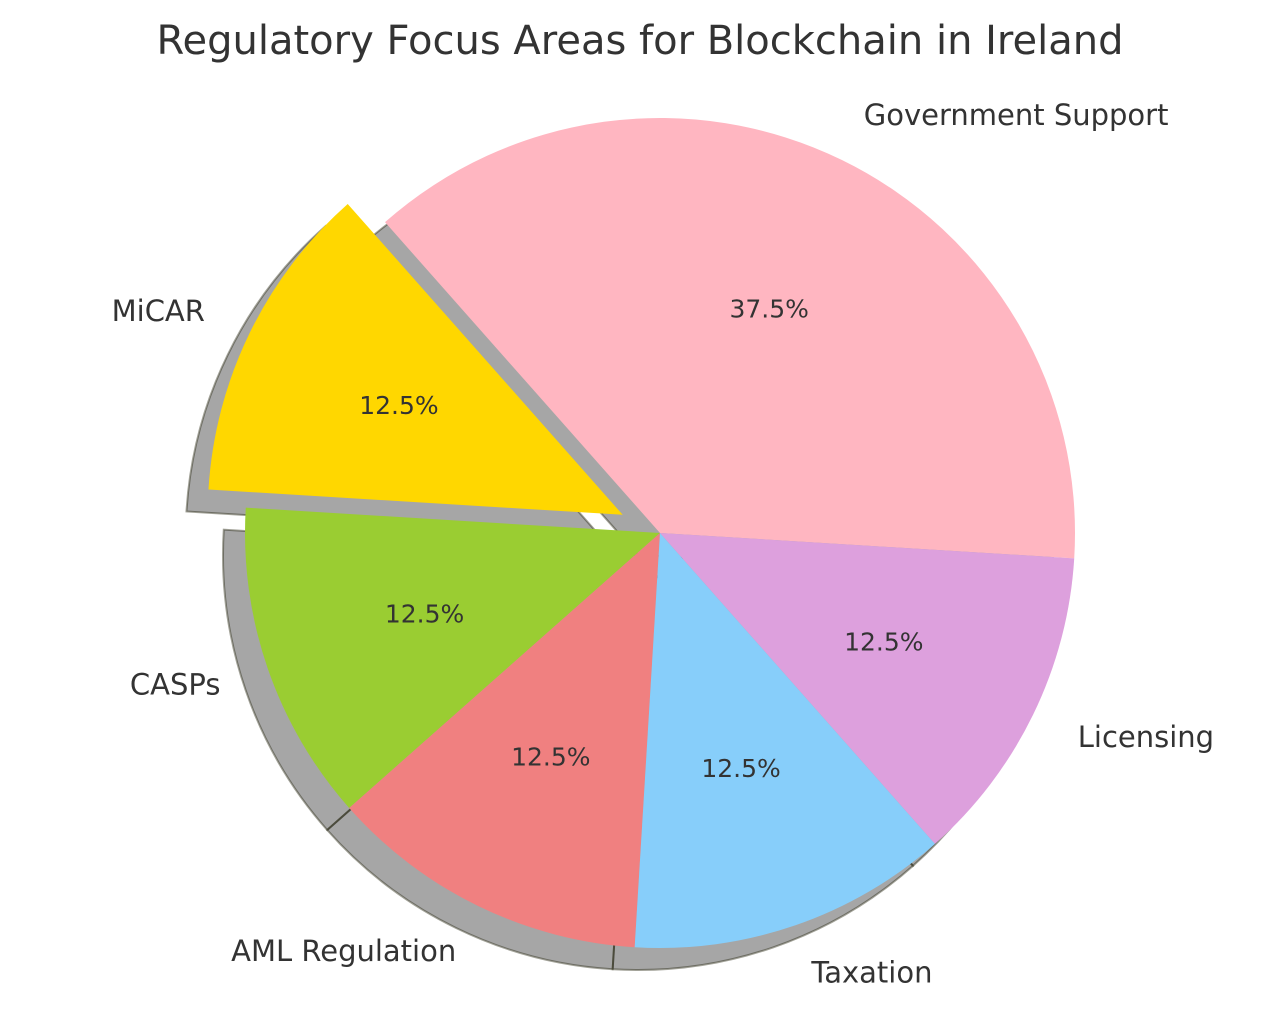 Image resolution: width=1280 pixels, height=1014 pixels. I want to click on slice-label-micar: MiCAR, so click(158, 311).